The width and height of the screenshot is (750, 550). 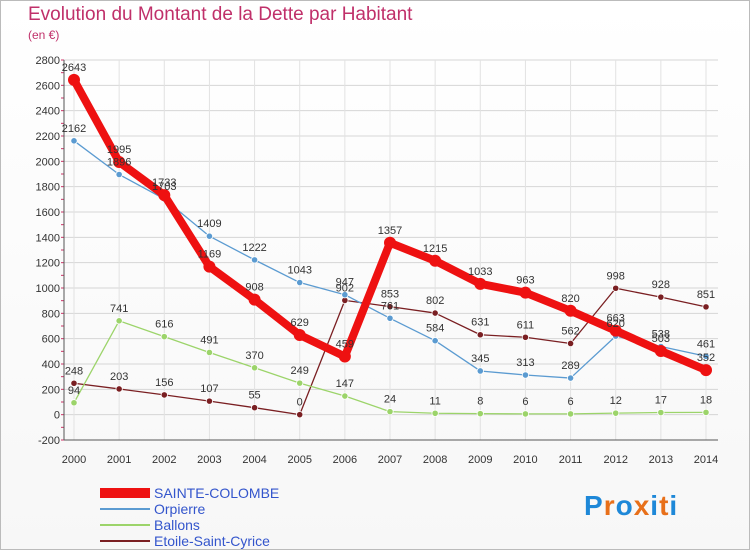 I want to click on data-label-sainte-colombe: 820, so click(x=570, y=299).